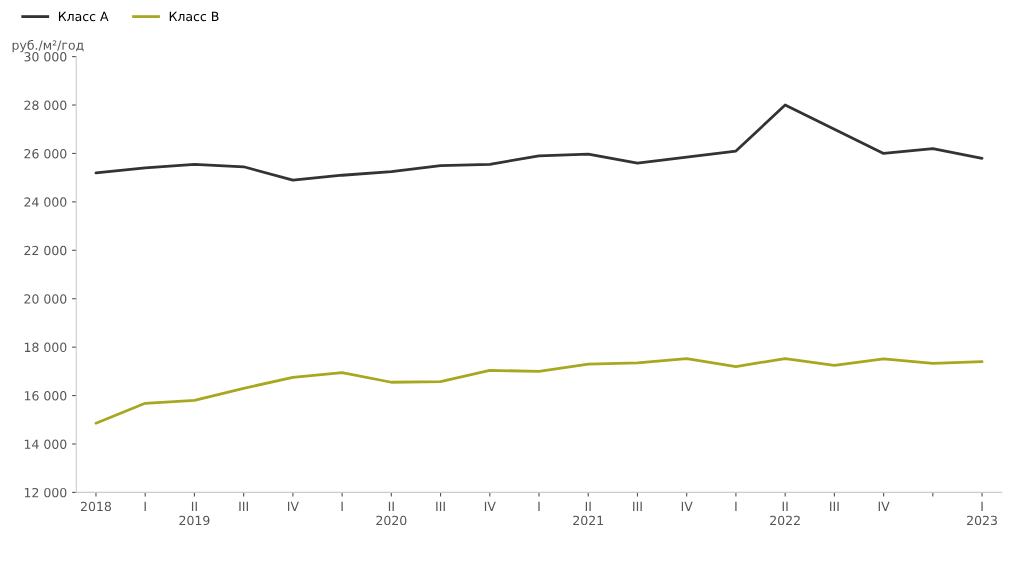 The width and height of the screenshot is (1017, 566). I want to click on y-tick-label: 22 000, so click(45, 250).